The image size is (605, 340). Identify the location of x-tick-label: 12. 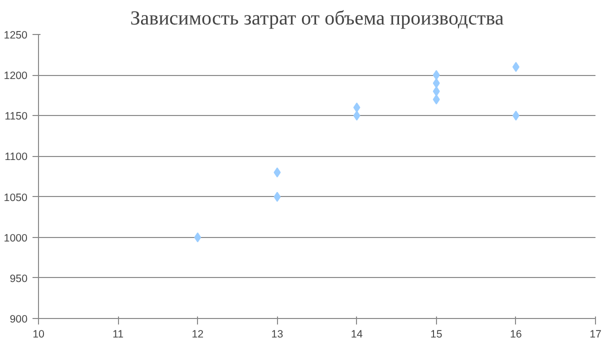
(198, 334).